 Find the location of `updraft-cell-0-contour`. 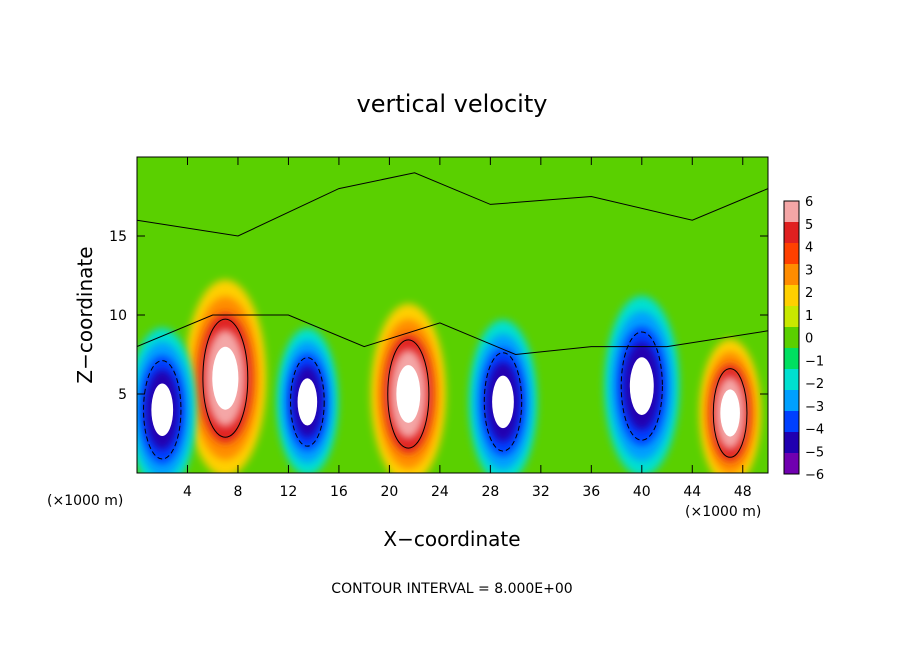

updraft-cell-0-contour is located at coordinates (225, 378).